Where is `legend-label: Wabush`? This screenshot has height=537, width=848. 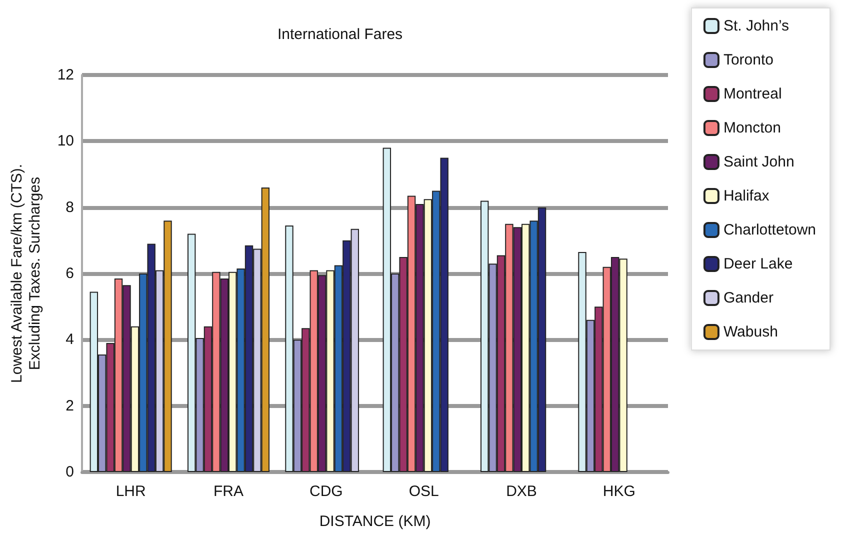
legend-label: Wabush is located at coordinates (750, 332).